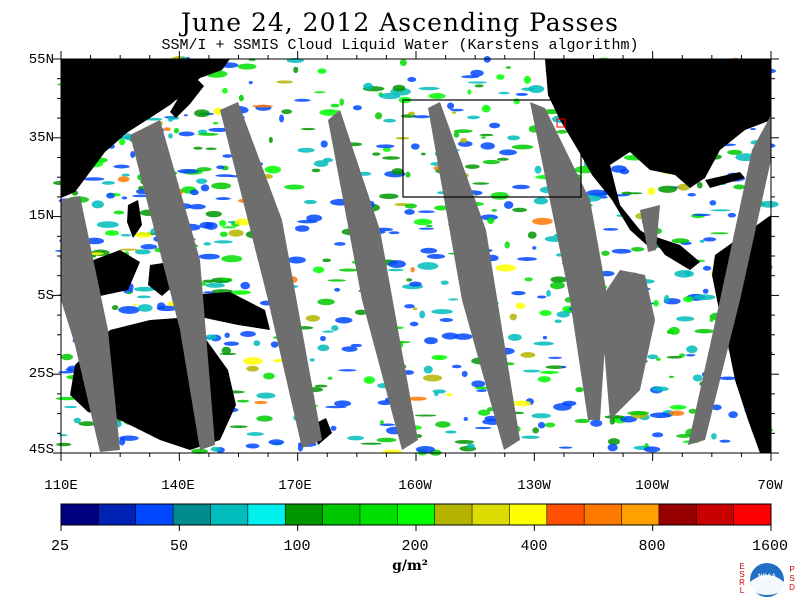 The image size is (800, 600). Describe the element at coordinates (792, 587) in the screenshot. I see `logo-letter: D` at that location.